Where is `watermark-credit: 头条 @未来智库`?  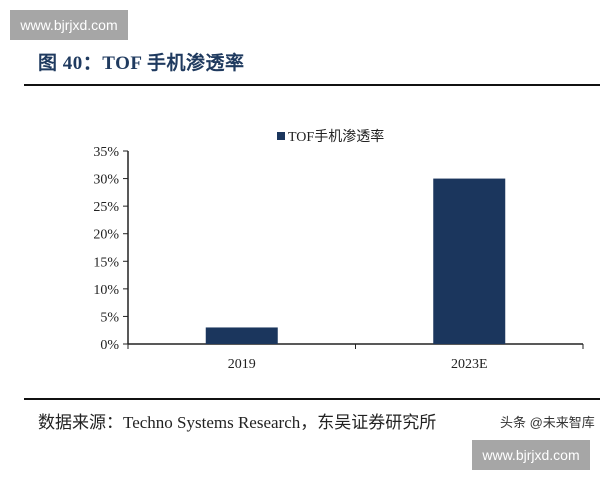 watermark-credit: 头条 @未来智库 is located at coordinates (547, 421).